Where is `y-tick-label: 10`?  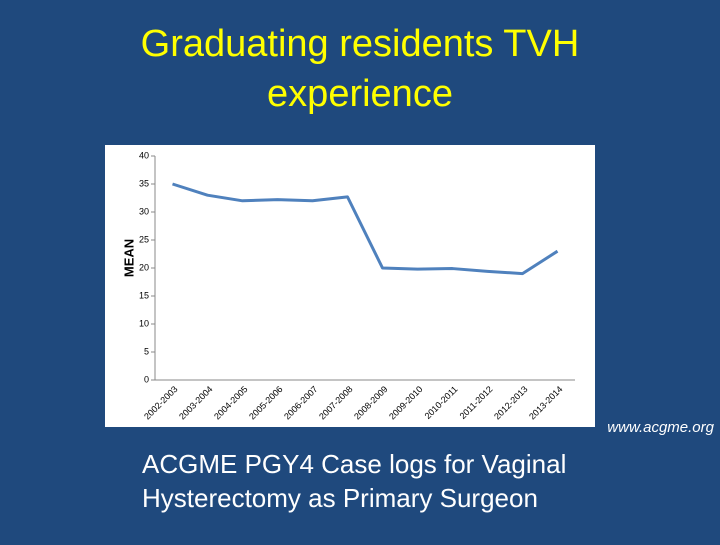 y-tick-label: 10 is located at coordinates (144, 323).